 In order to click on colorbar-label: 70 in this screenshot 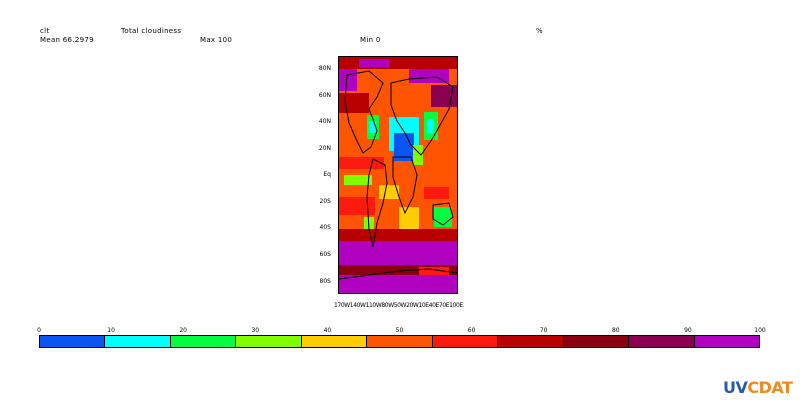, I will do `click(543, 330)`.